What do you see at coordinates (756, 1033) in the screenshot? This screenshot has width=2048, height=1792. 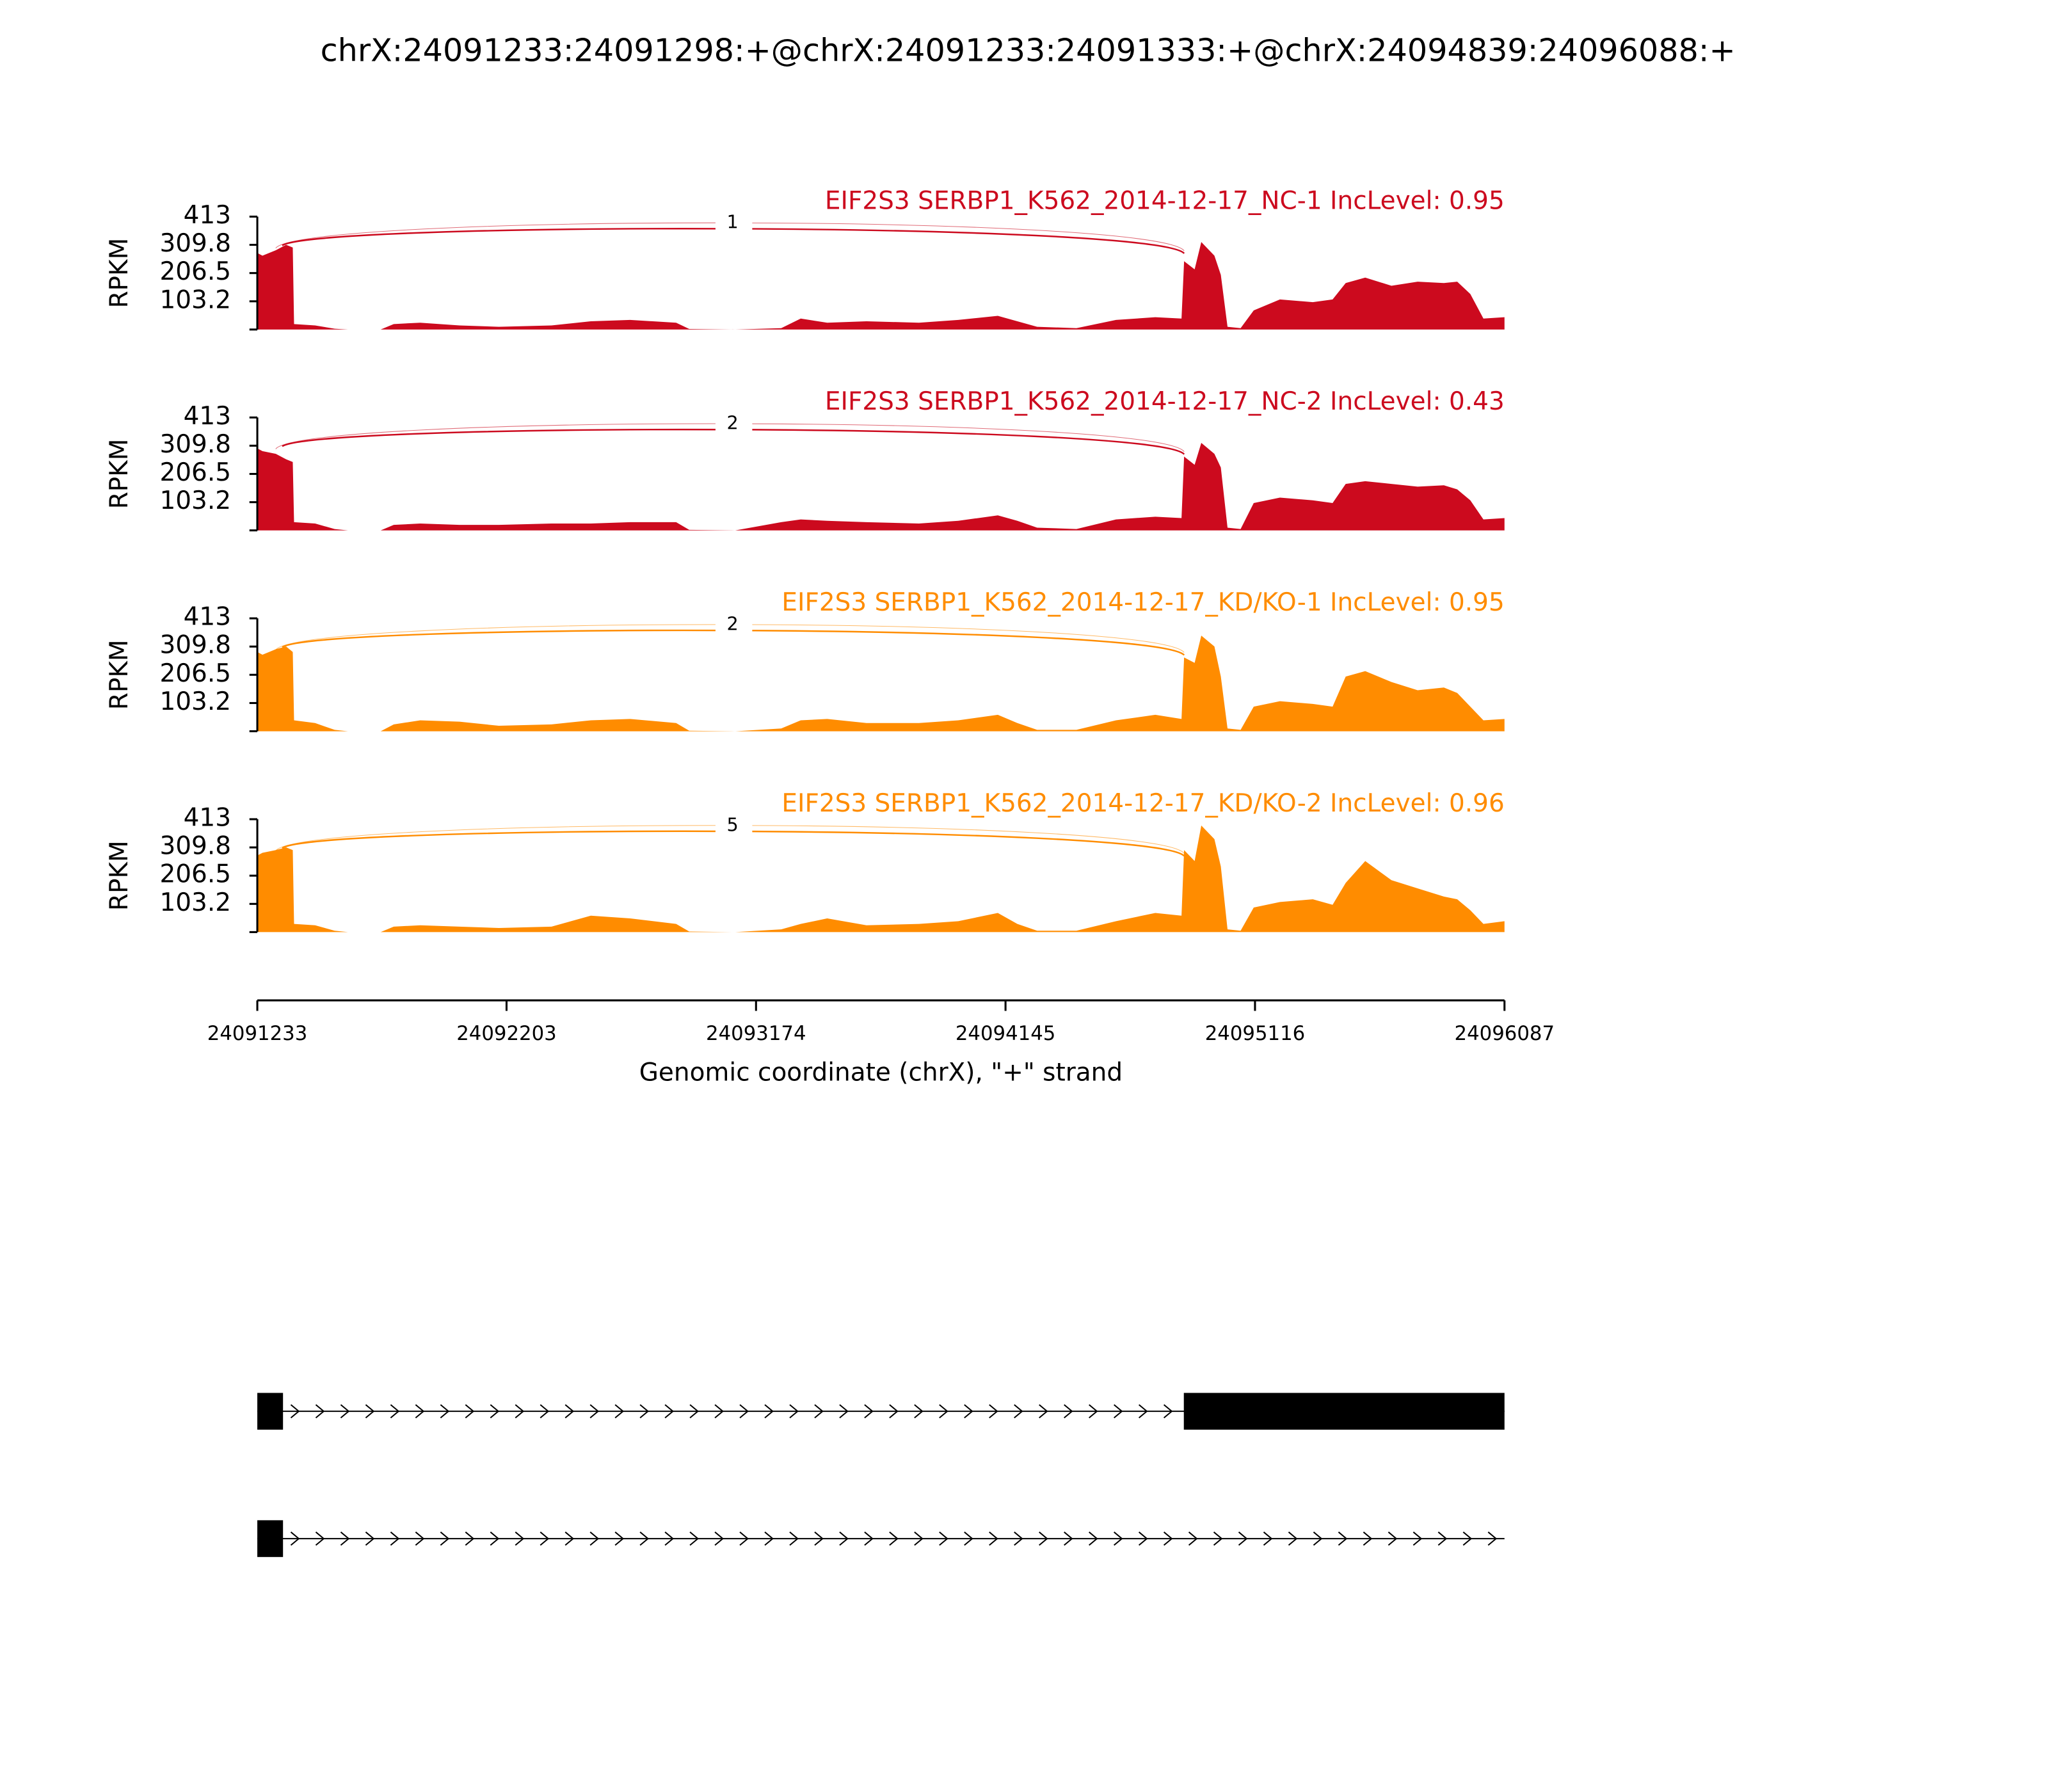 I see `x-tick-label: 24093174` at bounding box center [756, 1033].